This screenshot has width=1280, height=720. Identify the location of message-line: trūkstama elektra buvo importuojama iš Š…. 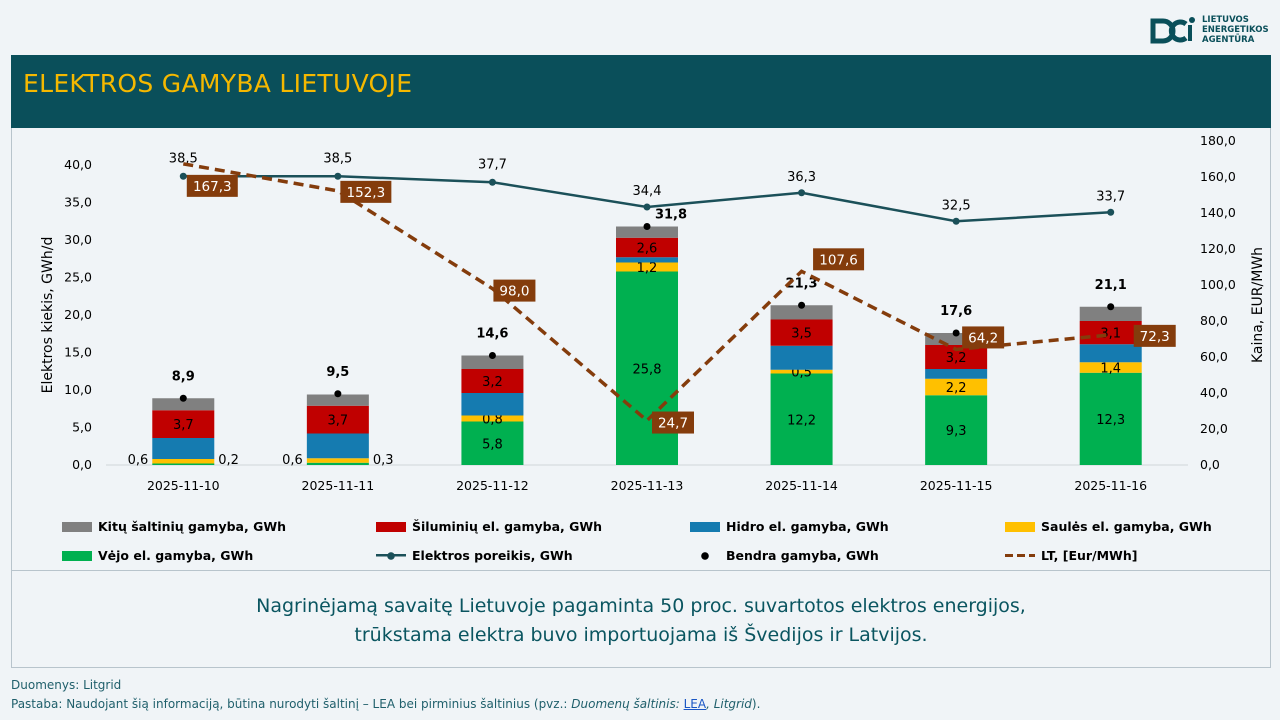
(641, 635).